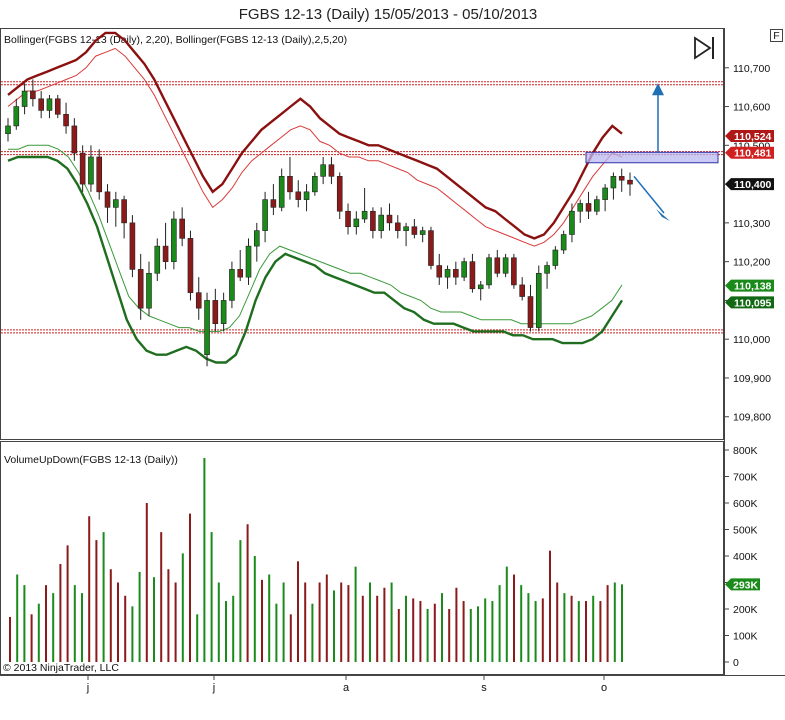 The width and height of the screenshot is (785, 720). What do you see at coordinates (753, 185) in the screenshot?
I see `price-badge-label: 110,400` at bounding box center [753, 185].